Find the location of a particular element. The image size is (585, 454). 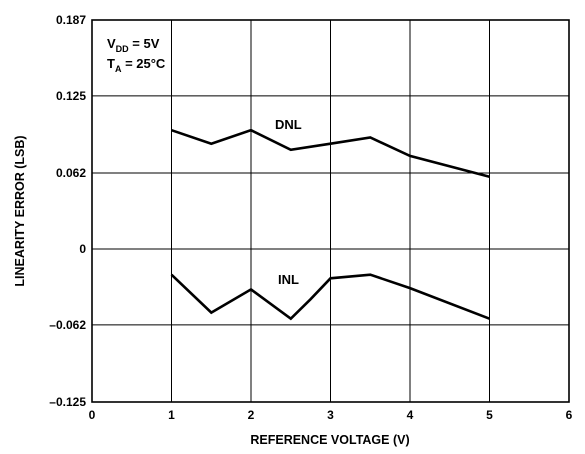

dnl-series-label: DNL is located at coordinates (288, 124).